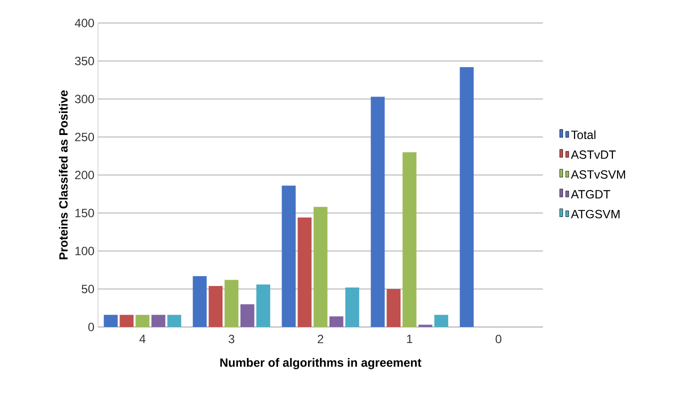  I want to click on legend-label: Total, so click(583, 135).